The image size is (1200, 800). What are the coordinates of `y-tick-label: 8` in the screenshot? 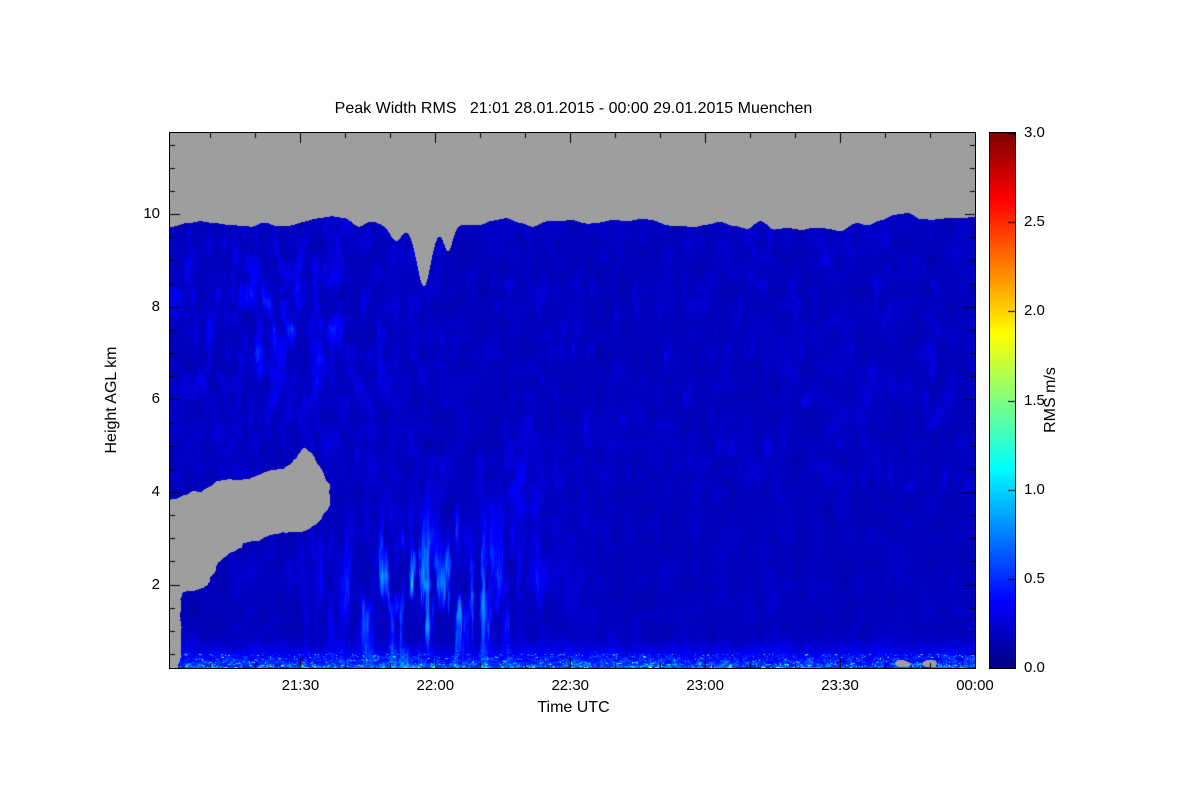 It's located at (155, 306).